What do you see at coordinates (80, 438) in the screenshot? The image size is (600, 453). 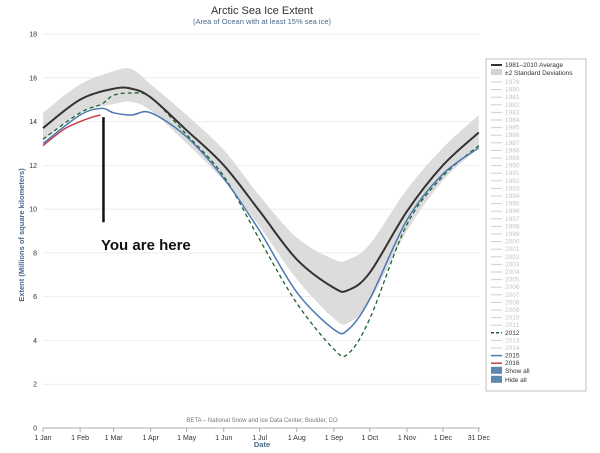 I see `x-tick-label: 1 Feb` at bounding box center [80, 438].